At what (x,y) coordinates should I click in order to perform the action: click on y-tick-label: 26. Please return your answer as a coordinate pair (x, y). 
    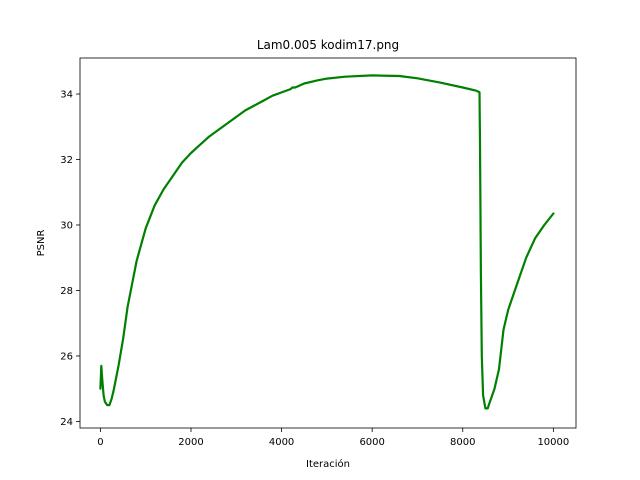
    Looking at the image, I should click on (66, 356).